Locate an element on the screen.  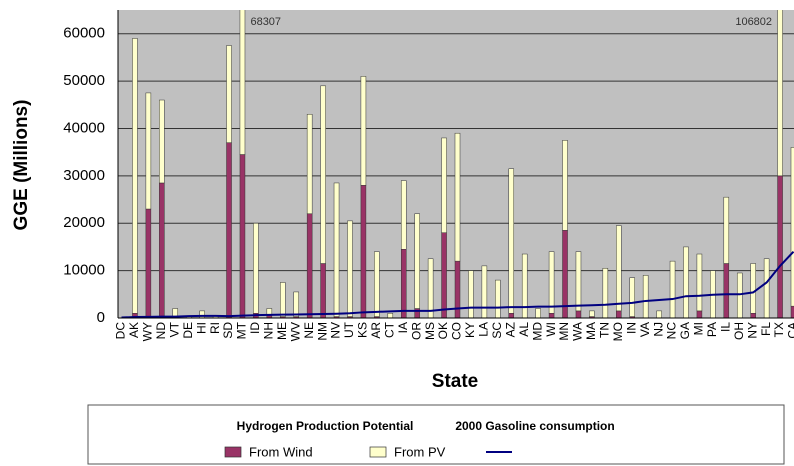
x-tick-label: WY is located at coordinates (148, 331).